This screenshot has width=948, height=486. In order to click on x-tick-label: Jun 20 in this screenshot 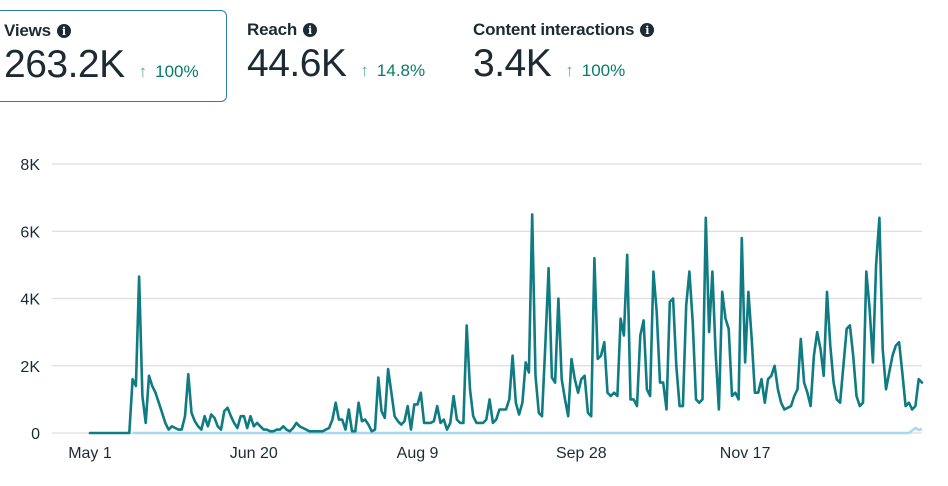, I will do `click(254, 453)`.